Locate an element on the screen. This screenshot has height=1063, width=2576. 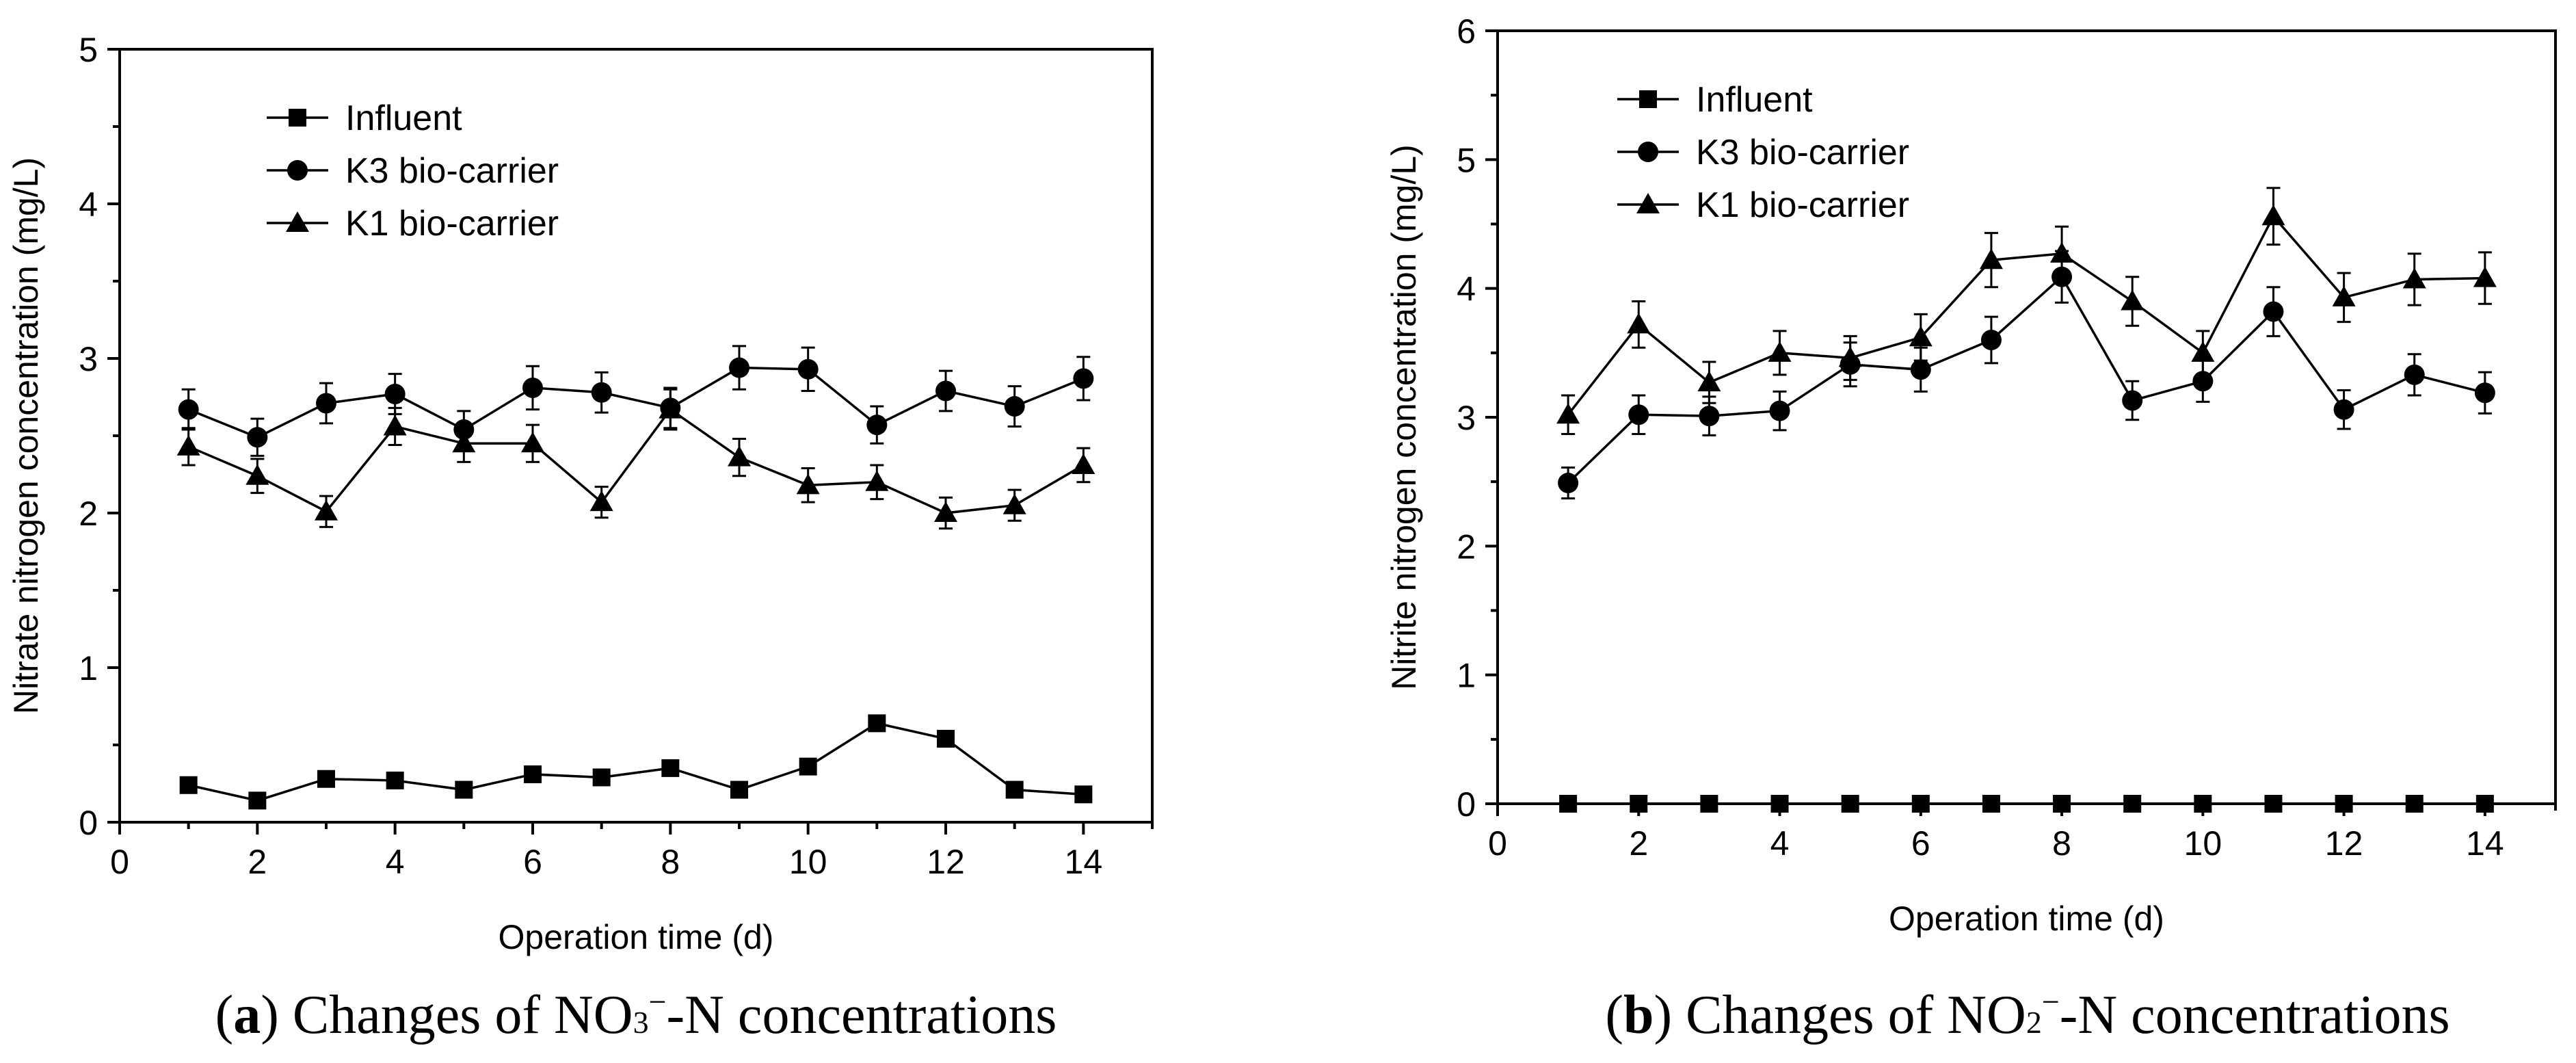
y-tick-label: 1 is located at coordinates (88, 668).